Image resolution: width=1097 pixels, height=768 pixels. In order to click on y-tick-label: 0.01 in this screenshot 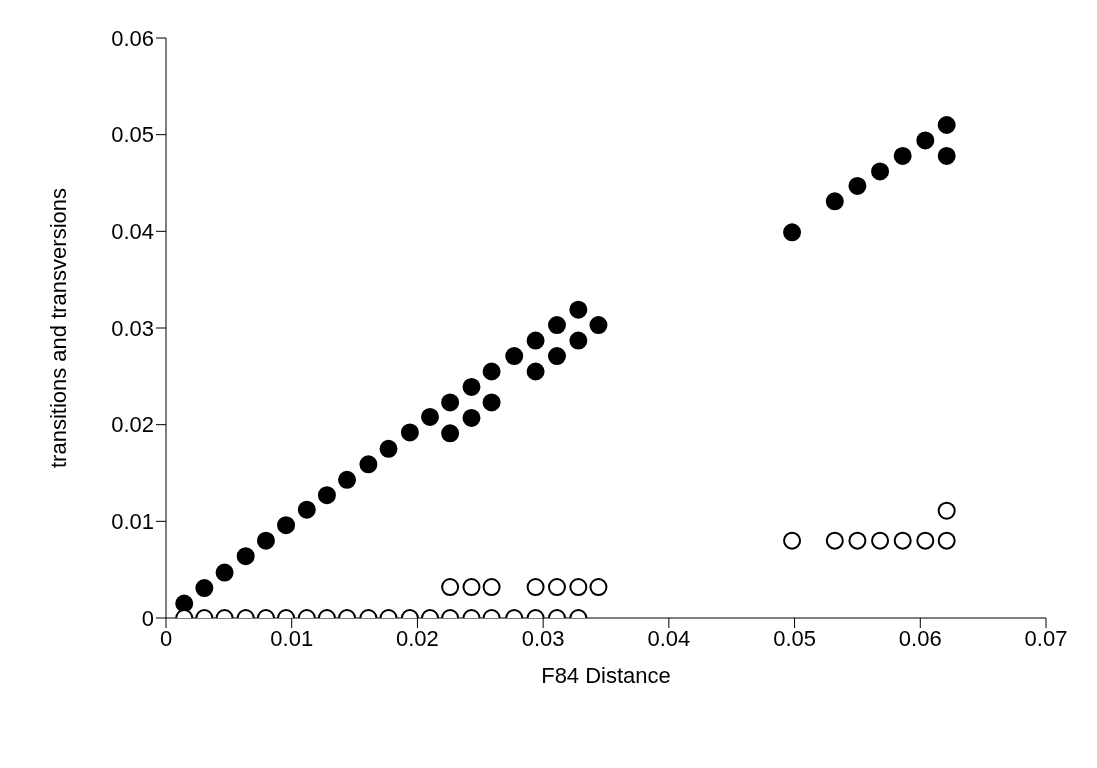, I will do `click(132, 522)`.